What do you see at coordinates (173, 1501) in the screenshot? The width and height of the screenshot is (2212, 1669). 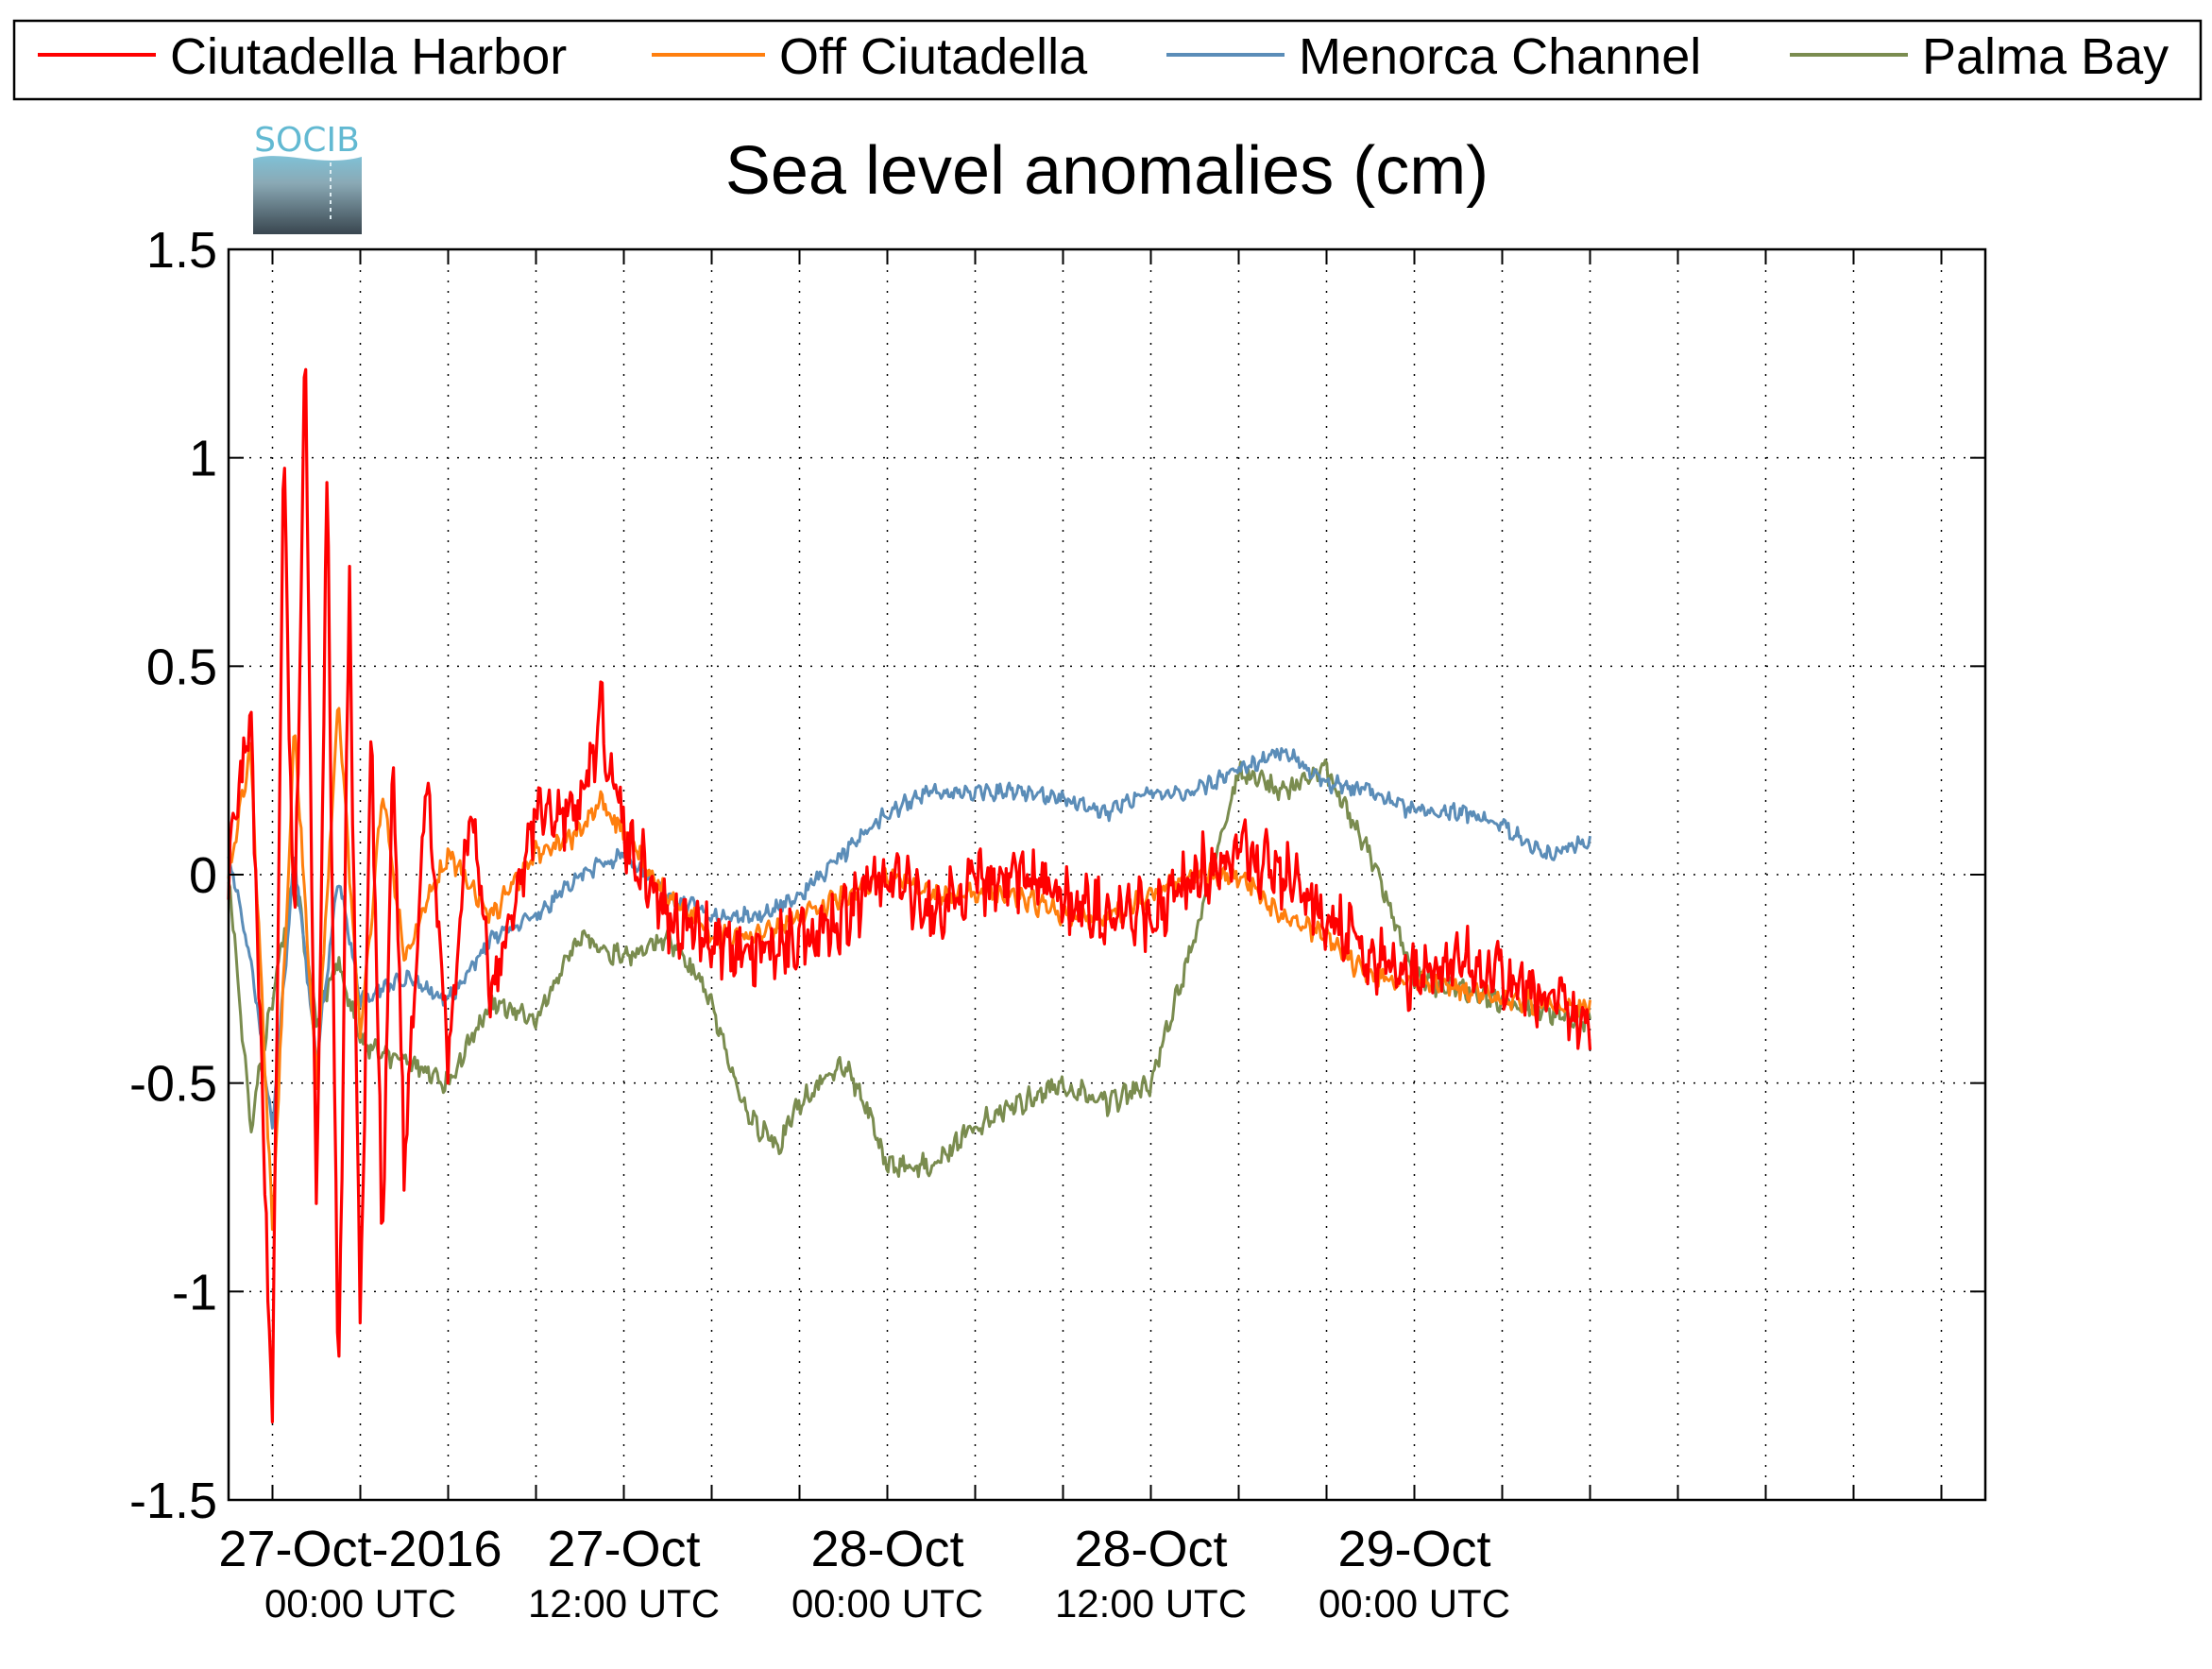 I see `y-tick-label: -1.5` at bounding box center [173, 1501].